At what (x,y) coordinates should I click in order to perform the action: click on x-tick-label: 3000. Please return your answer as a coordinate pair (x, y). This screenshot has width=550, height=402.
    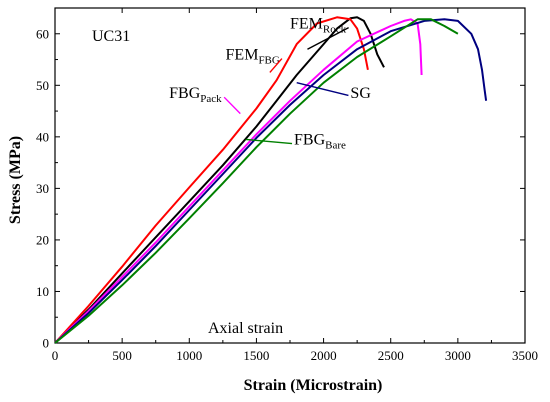
    Looking at the image, I should click on (458, 355).